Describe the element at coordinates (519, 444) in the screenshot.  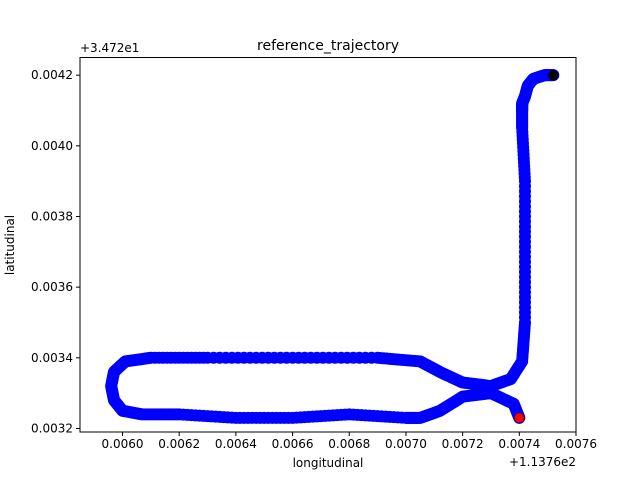
I see `x-tick-label: 0.0074` at that location.